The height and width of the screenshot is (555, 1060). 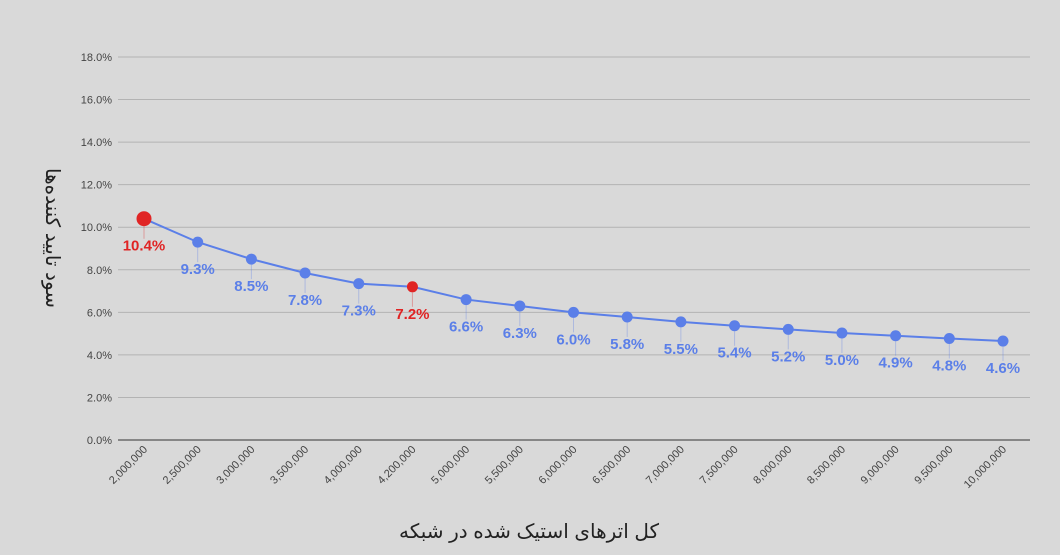 I want to click on x-tick-label: 2,000,000, so click(x=128, y=465).